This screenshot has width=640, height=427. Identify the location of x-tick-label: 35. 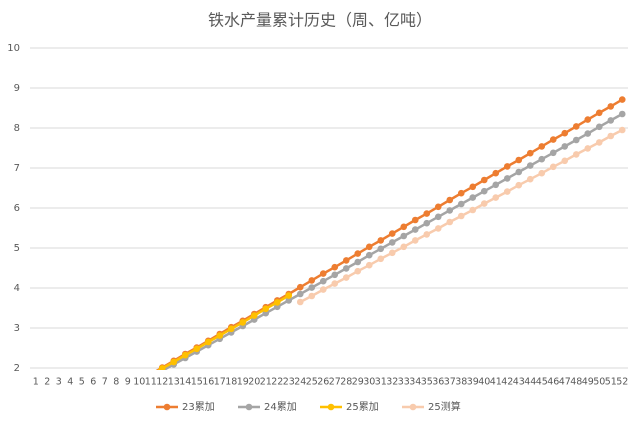
(427, 382).